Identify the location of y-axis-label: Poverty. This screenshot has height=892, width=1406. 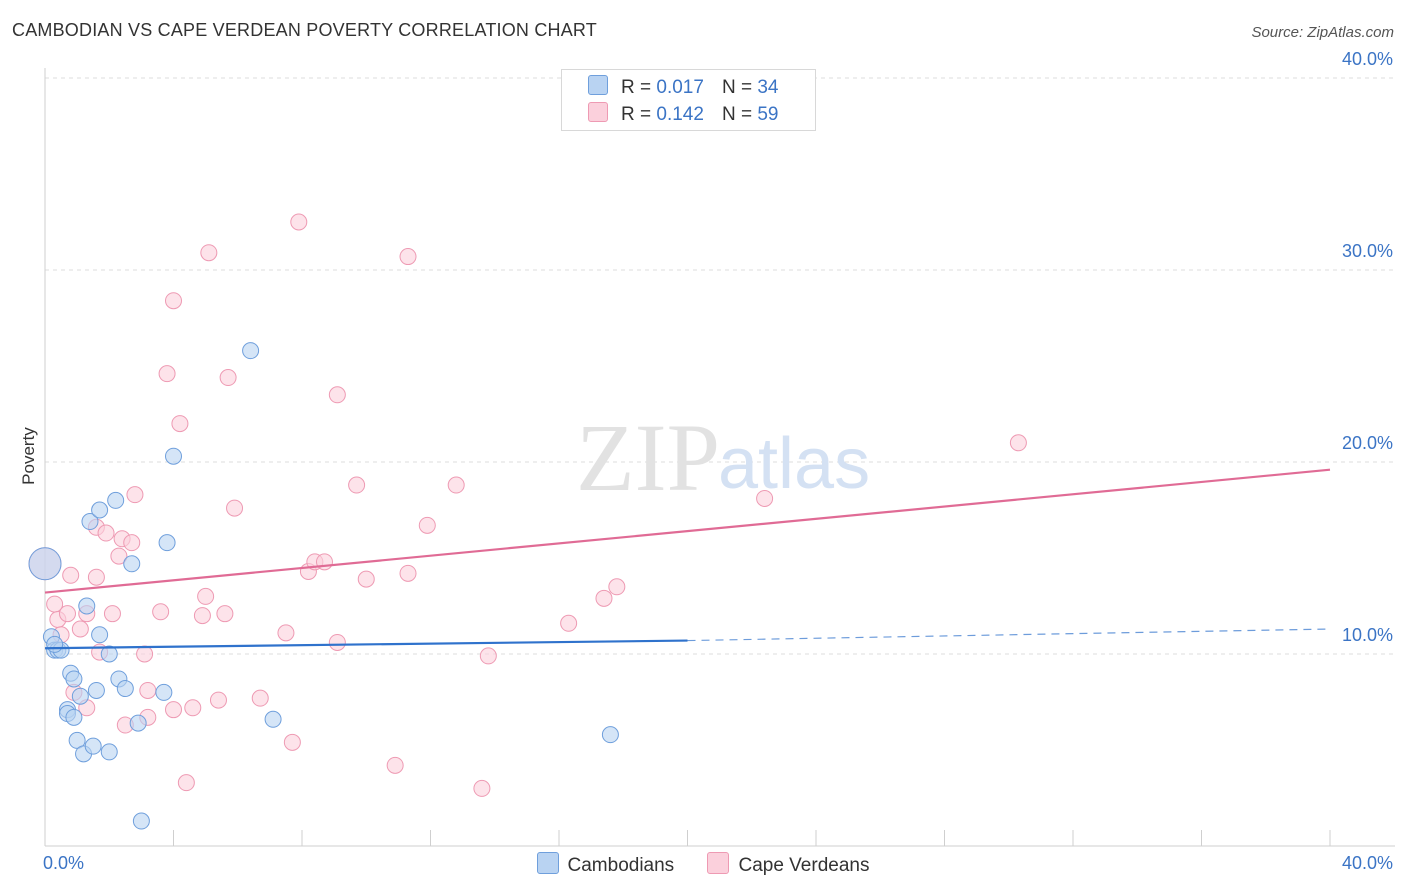
(28, 456).